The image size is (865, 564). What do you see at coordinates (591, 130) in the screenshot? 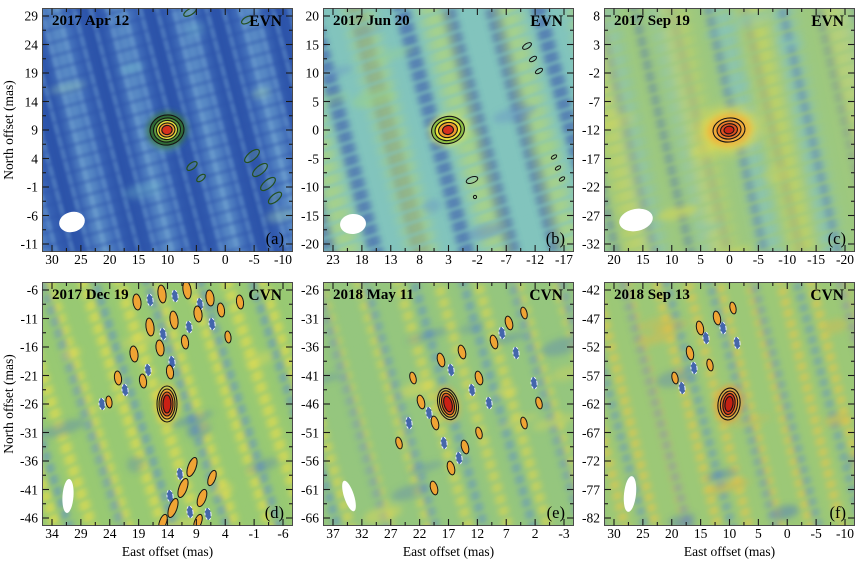
I see `y-tick-label: -12` at bounding box center [591, 130].